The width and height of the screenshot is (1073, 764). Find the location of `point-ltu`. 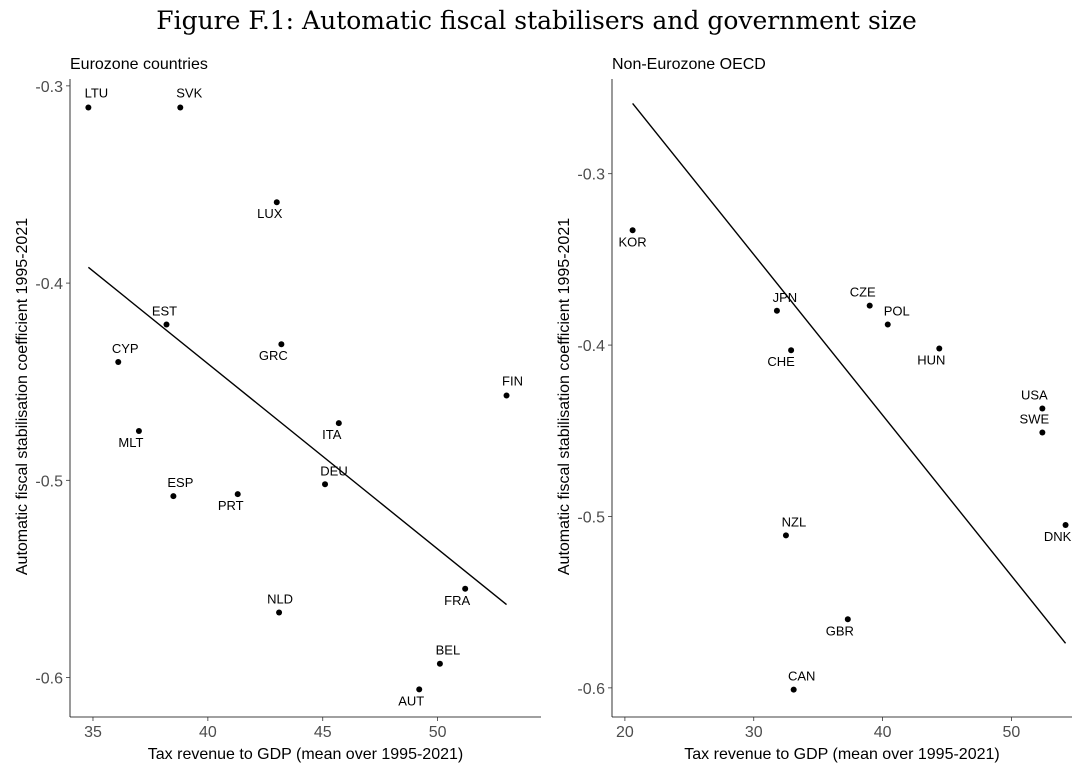

point-ltu is located at coordinates (88, 108).